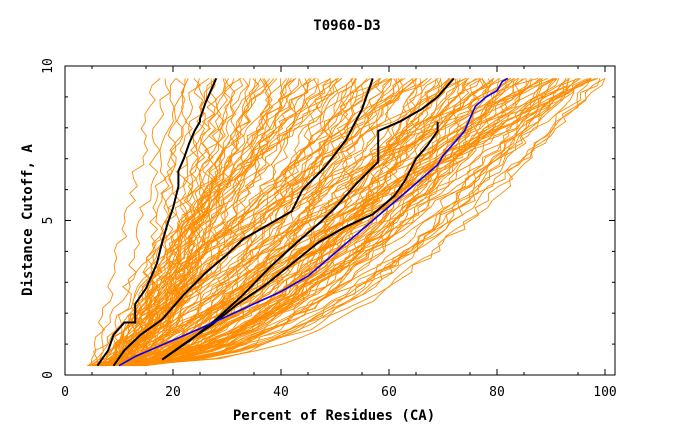 Image resolution: width=680 pixels, height=445 pixels. Describe the element at coordinates (65, 392) in the screenshot. I see `x-tick-label: 0` at that location.